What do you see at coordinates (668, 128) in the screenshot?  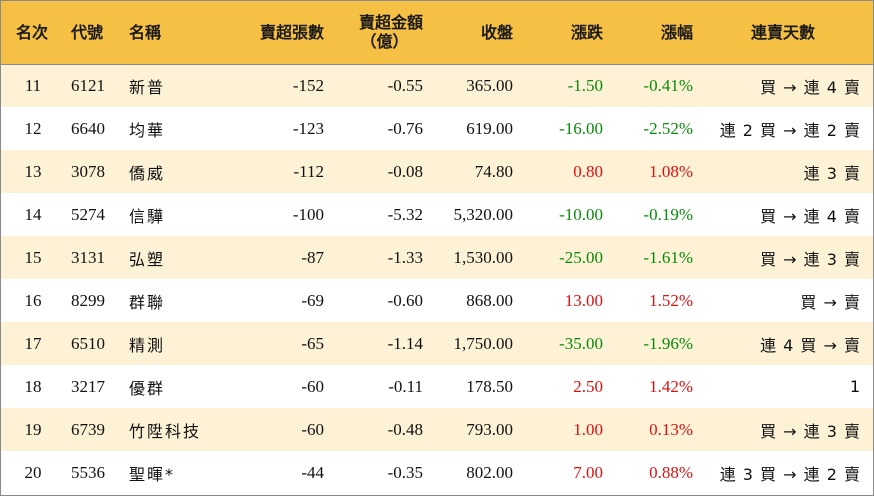 I see `cell-change-pct: -2.52%` at bounding box center [668, 128].